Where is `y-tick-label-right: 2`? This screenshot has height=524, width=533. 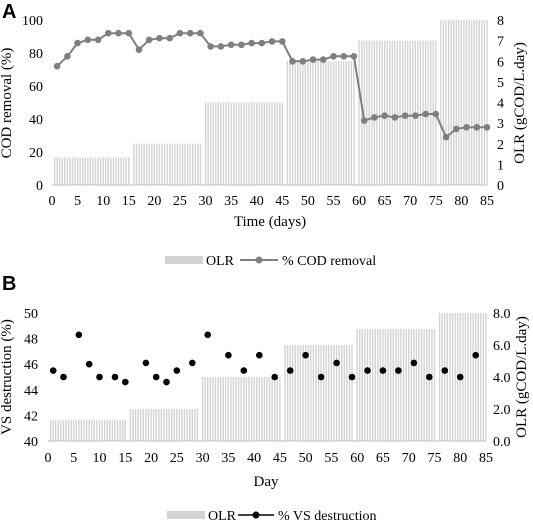 y-tick-label-right: 2 is located at coordinates (500, 145).